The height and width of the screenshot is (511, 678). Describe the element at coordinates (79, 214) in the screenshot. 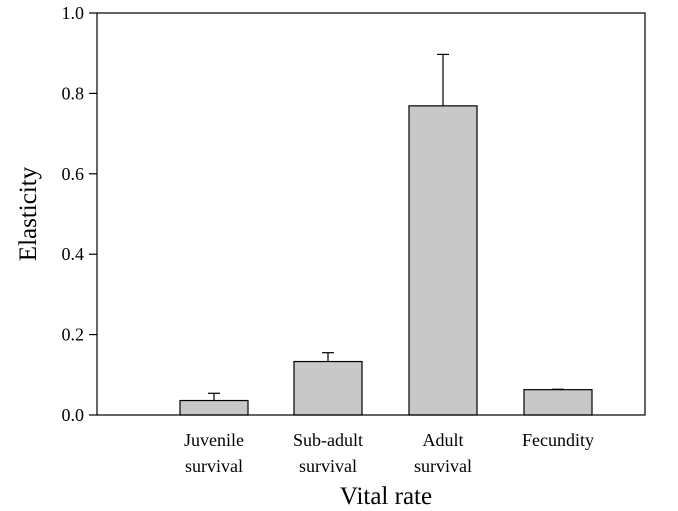

I see `y-axis-ticks: 0.0 0.2 0.4 0.6 0.8 1.0` at that location.